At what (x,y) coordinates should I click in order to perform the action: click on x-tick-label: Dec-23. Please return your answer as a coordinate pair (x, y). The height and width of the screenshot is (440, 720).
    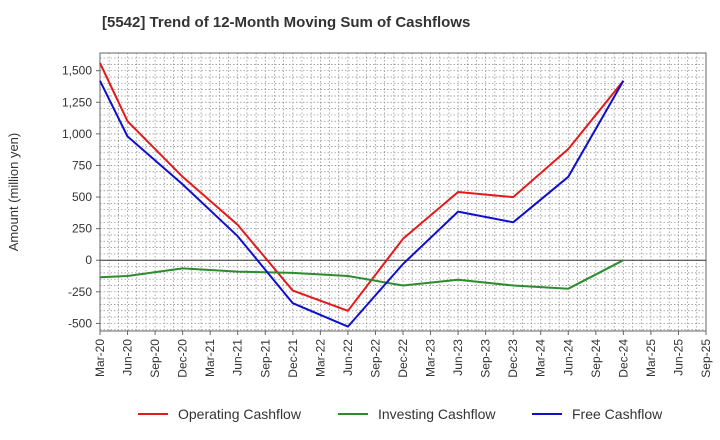
    Looking at the image, I should click on (513, 358).